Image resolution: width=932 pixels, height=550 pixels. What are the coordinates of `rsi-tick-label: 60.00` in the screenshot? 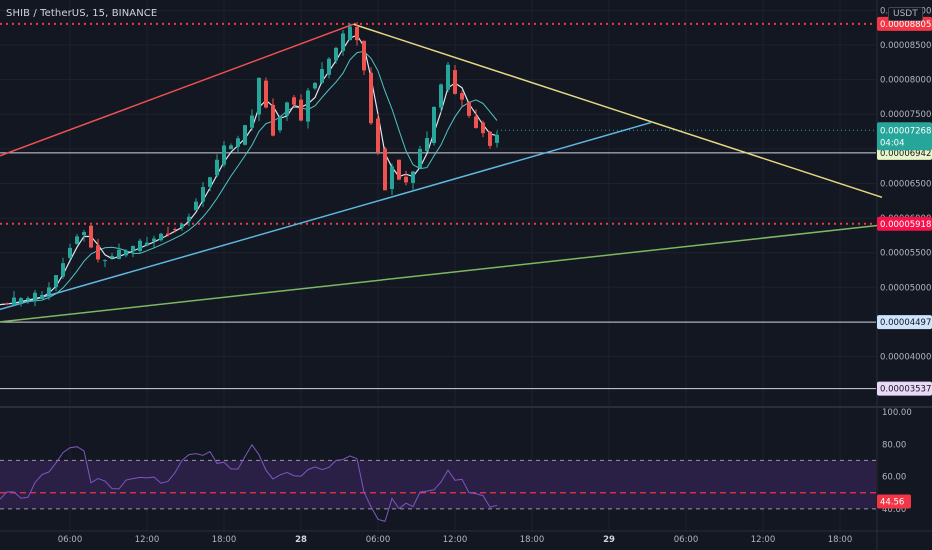 It's located at (894, 478).